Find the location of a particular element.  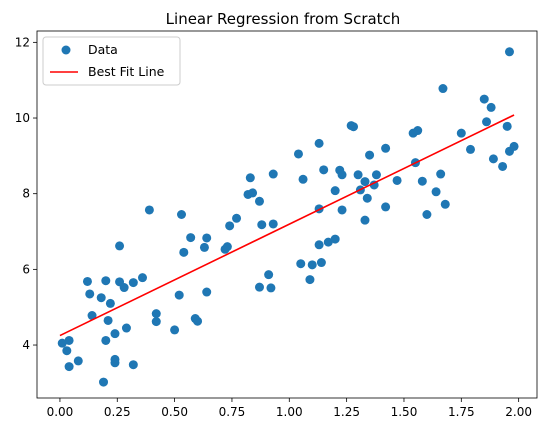

y-tick-label: 10 is located at coordinates (22, 118).